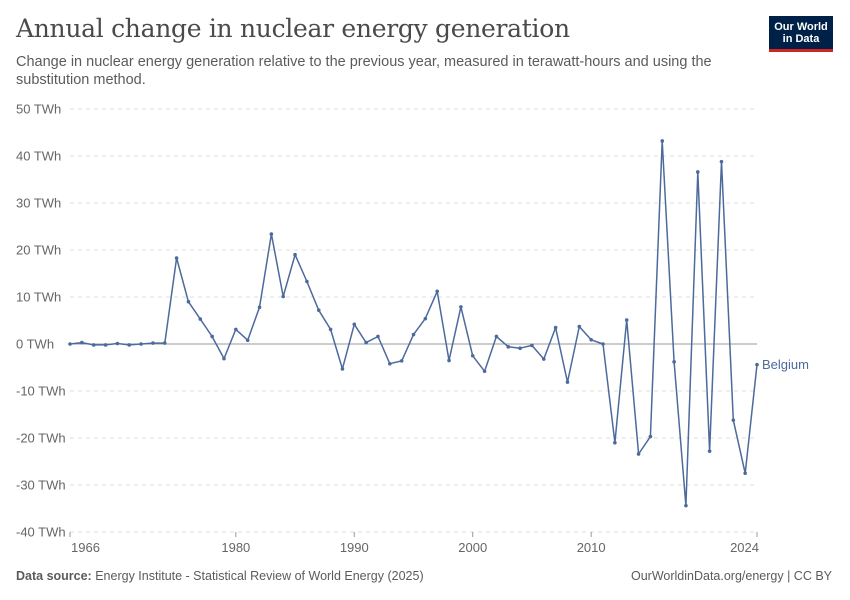  What do you see at coordinates (744, 547) in the screenshot?
I see `x-tick-label: 2024` at bounding box center [744, 547].